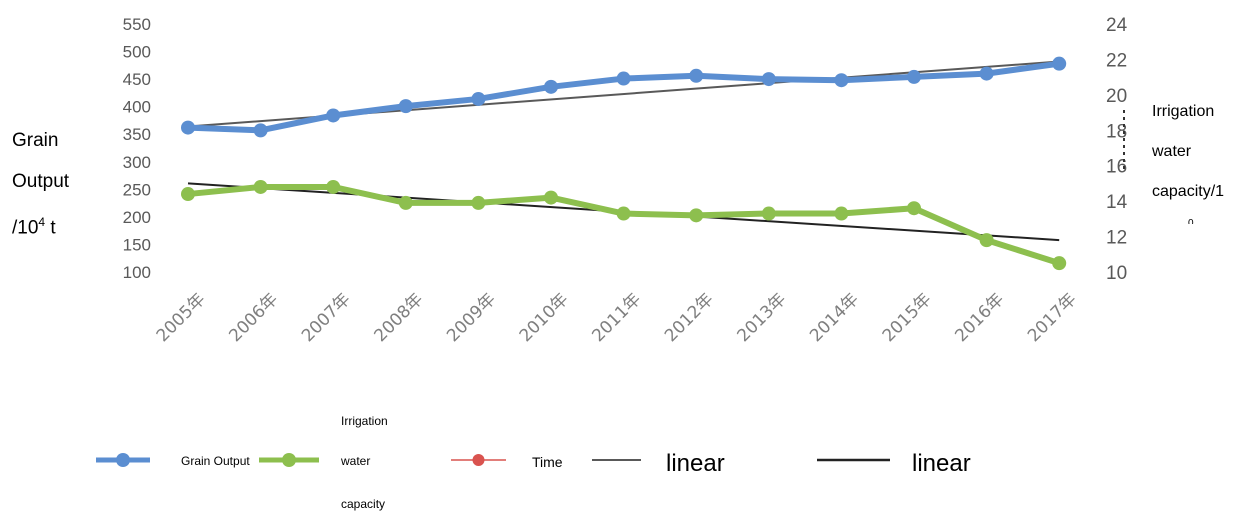 This screenshot has height=511, width=1242. Describe the element at coordinates (137, 107) in the screenshot. I see `y-left-tick-label: 400` at that location.